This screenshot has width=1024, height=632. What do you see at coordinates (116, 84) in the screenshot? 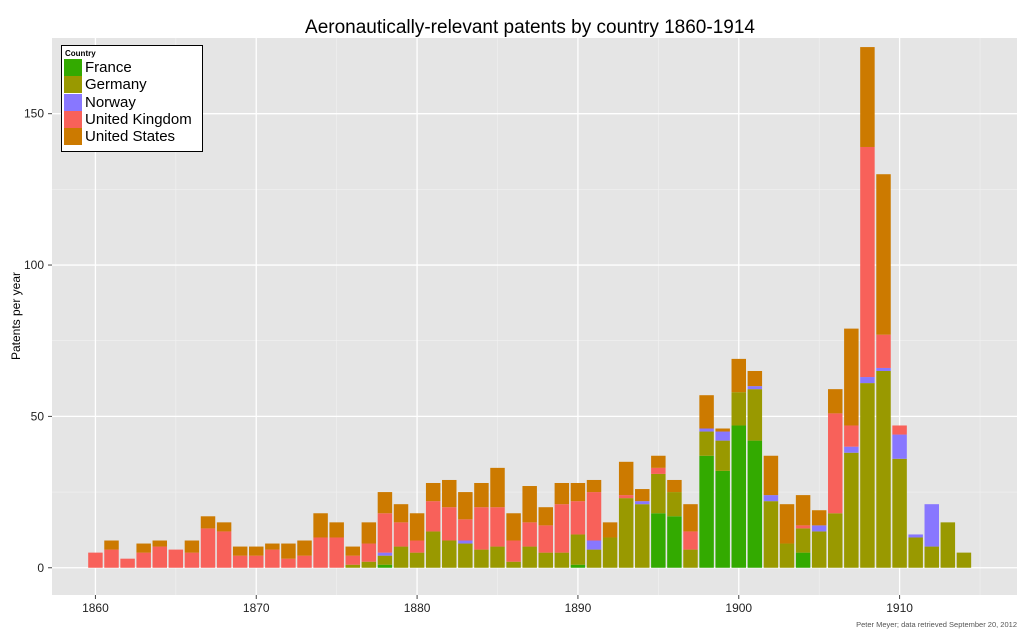
I see `legend-label: Germany` at bounding box center [116, 84].